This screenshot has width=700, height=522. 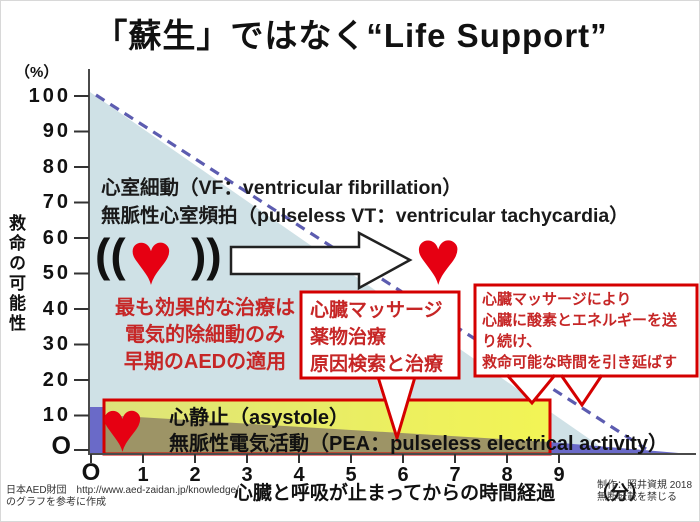 I want to click on author-credit-line2: 無断転載を禁じる, so click(x=637, y=497).